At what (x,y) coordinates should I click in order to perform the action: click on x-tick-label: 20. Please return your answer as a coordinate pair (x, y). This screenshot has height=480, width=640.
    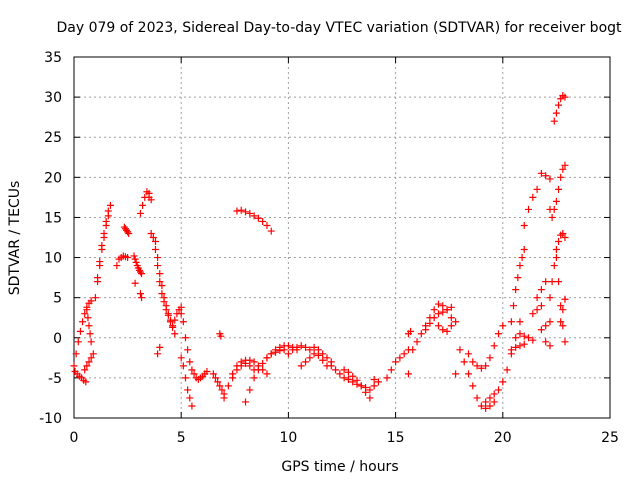
    Looking at the image, I should click on (503, 438).